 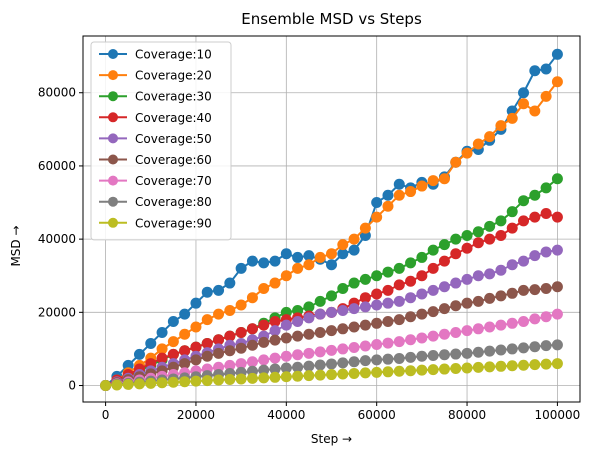 What do you see at coordinates (72, 386) in the screenshot?
I see `y-tick-label: 0` at bounding box center [72, 386].